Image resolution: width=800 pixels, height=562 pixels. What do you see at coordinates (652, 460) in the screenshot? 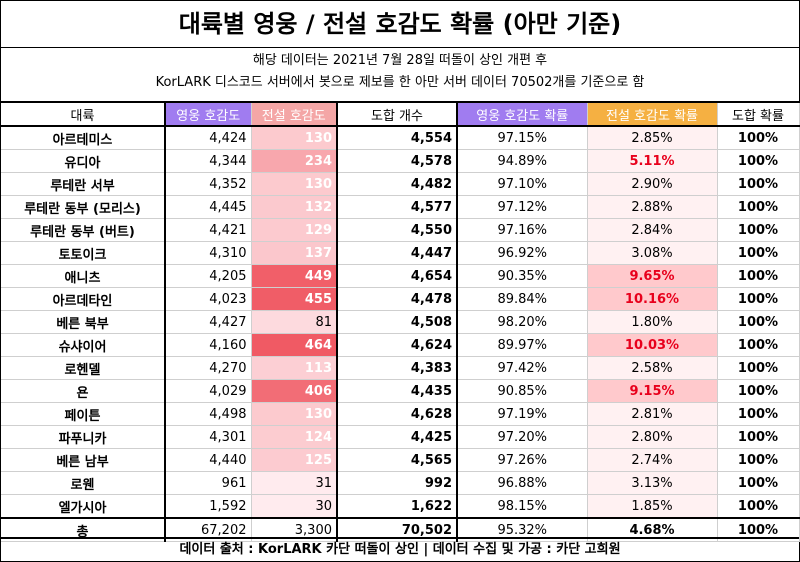
I see `cell-legend-prob: 2.74%` at bounding box center [652, 460].